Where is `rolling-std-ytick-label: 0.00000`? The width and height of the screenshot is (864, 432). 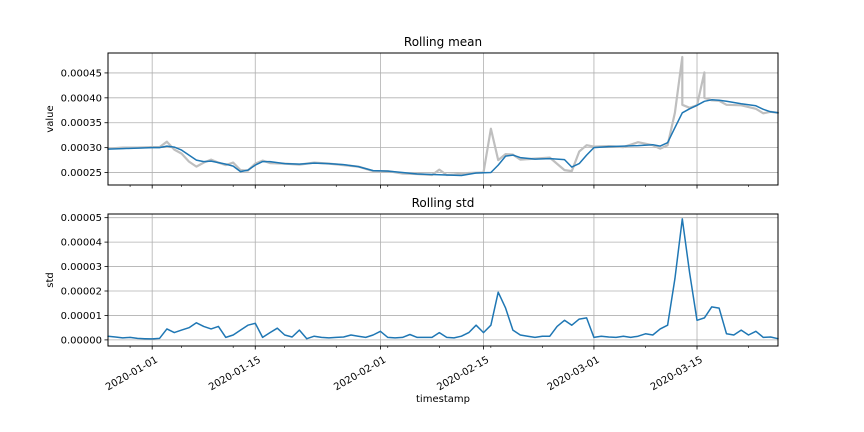
rolling-std-ytick-label: 0.00000 is located at coordinates (81, 340).